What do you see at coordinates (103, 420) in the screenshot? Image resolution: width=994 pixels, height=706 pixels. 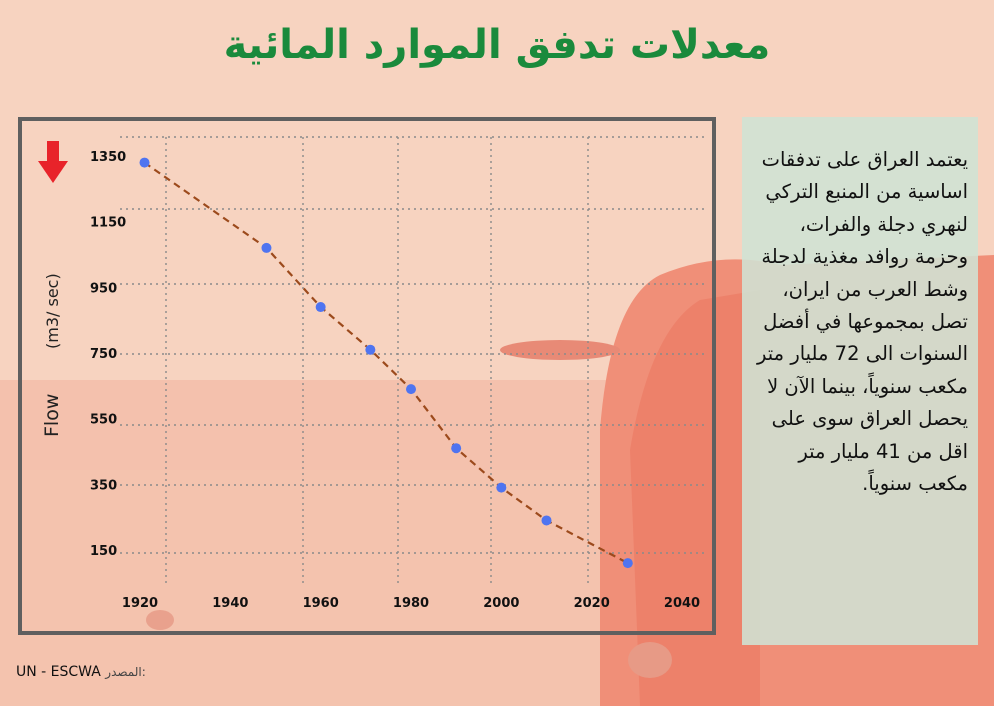 I see `y-tick-label: 550` at bounding box center [103, 420].